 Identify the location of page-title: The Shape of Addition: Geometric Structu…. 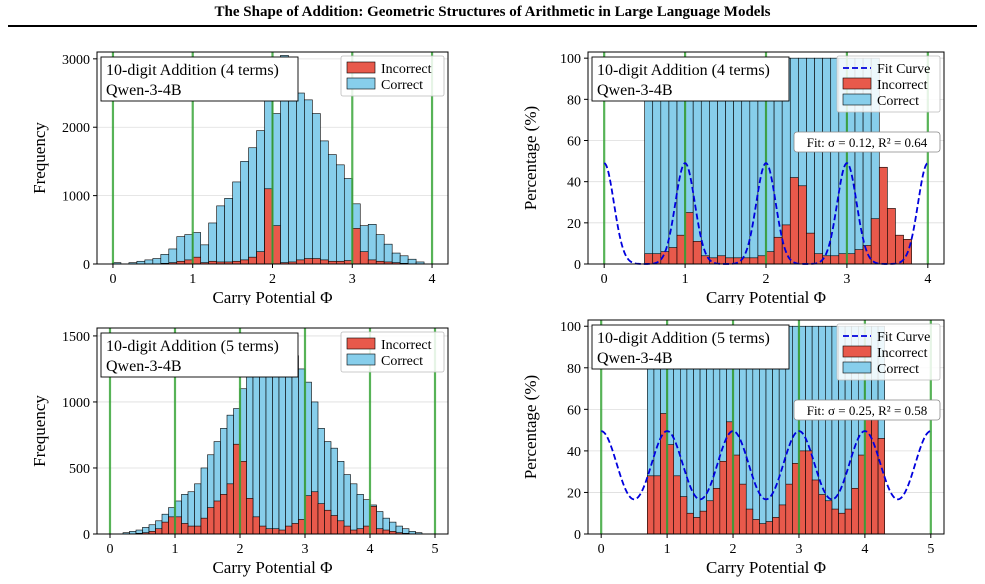
(492, 12).